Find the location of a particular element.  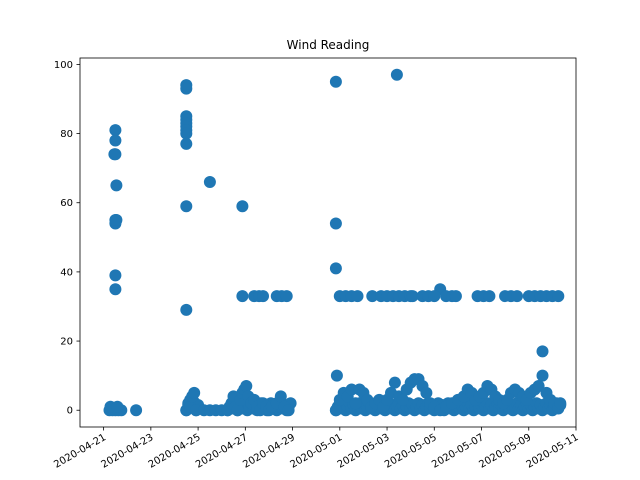

x-tick-label: 2020-04-23 is located at coordinates (128, 451).